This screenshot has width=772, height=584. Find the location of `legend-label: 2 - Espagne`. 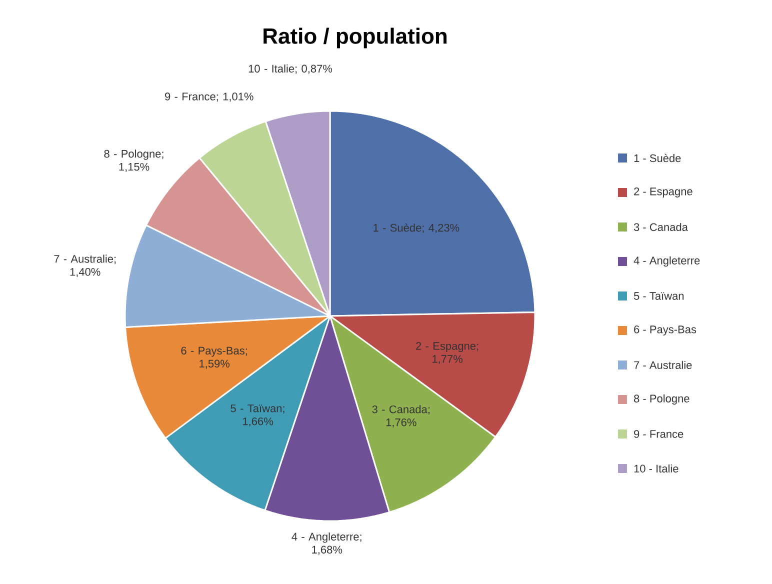

legend-label: 2 - Espagne is located at coordinates (663, 193).